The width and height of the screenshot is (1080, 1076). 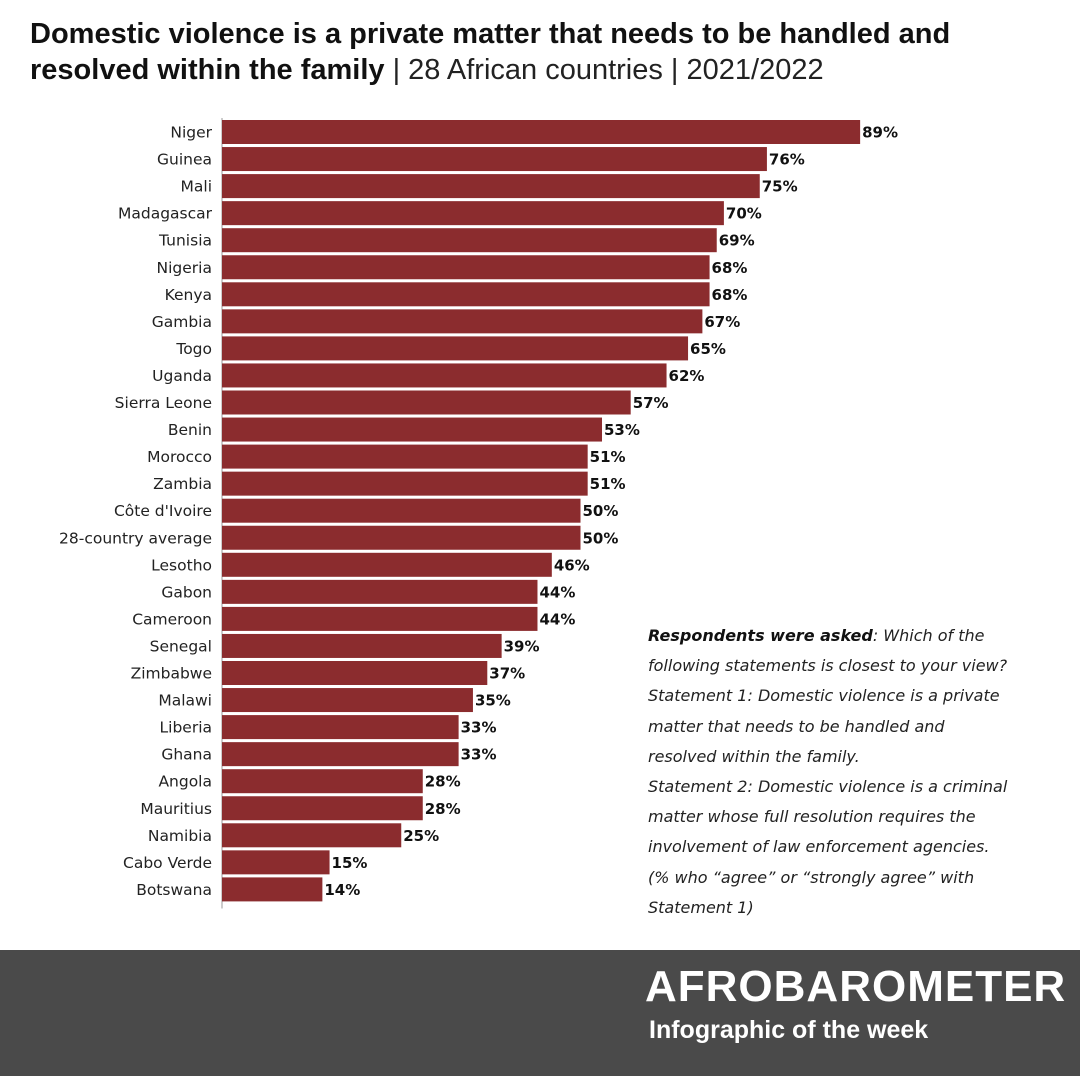 What do you see at coordinates (182, 322) in the screenshot?
I see `category-label: Gambia` at bounding box center [182, 322].